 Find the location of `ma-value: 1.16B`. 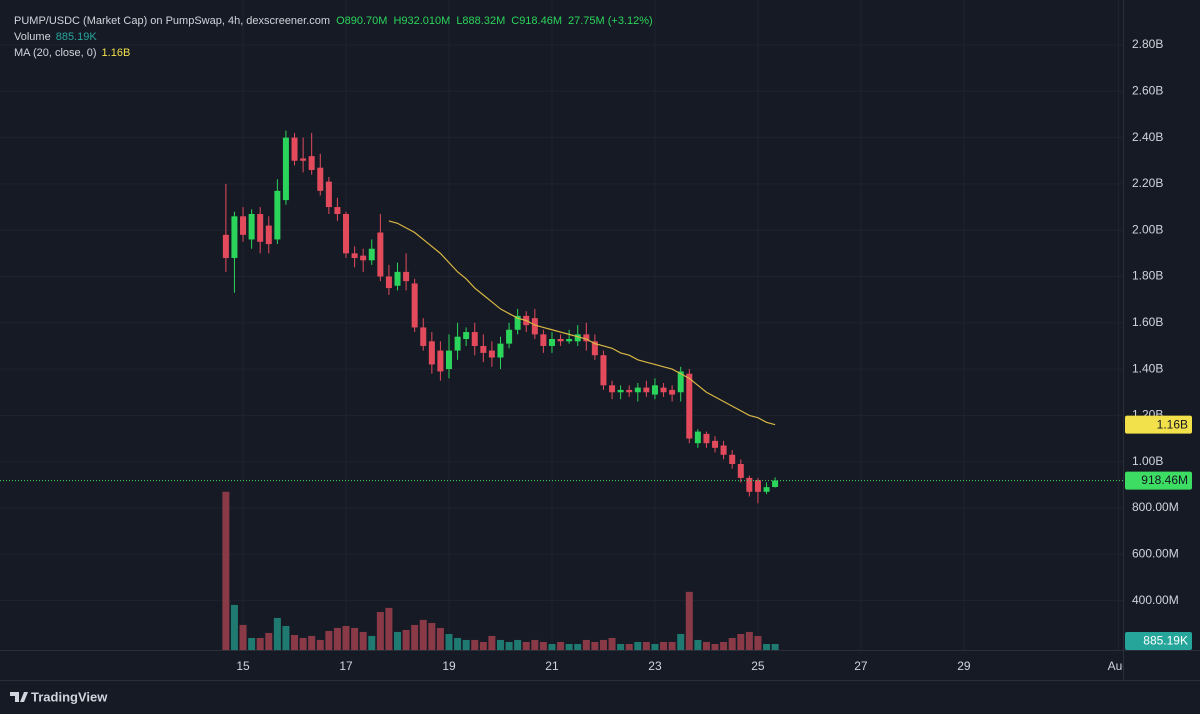

ma-value: 1.16B is located at coordinates (116, 53).